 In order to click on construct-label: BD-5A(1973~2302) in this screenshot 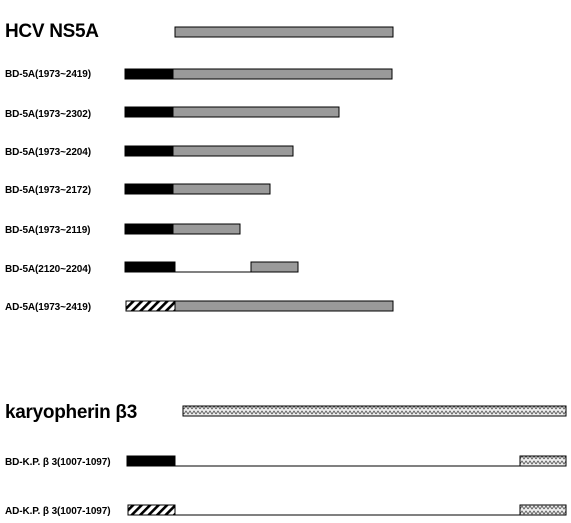, I will do `click(48, 114)`.